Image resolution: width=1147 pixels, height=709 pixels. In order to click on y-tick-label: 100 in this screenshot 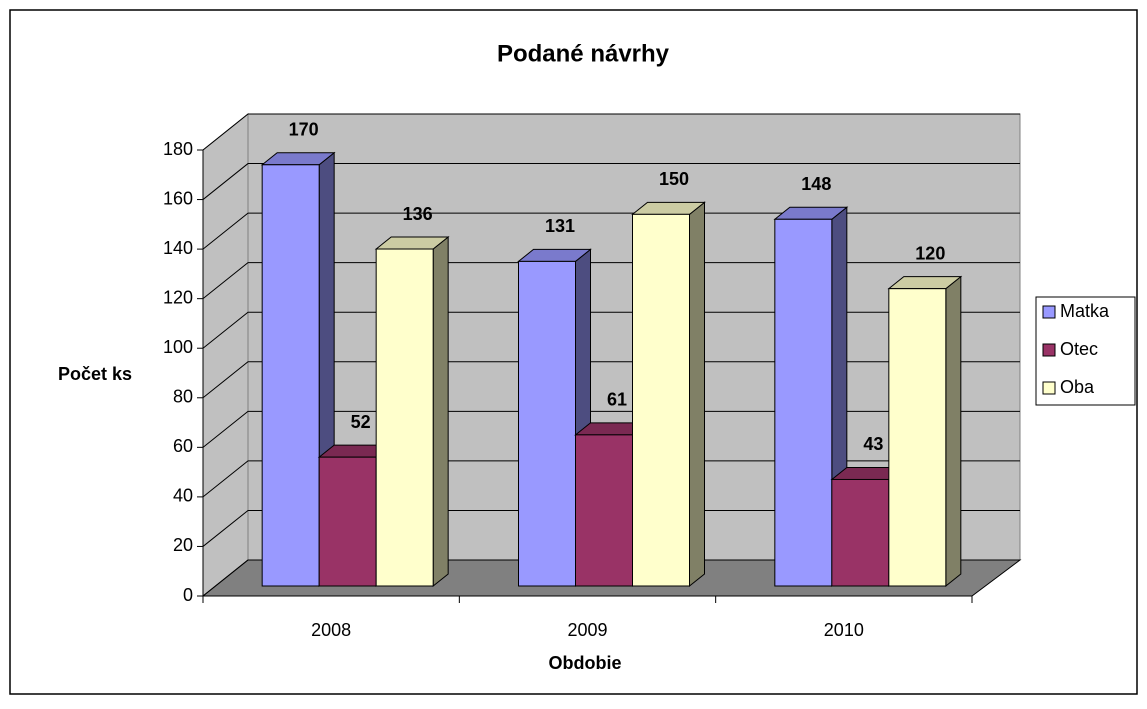, I will do `click(178, 347)`.